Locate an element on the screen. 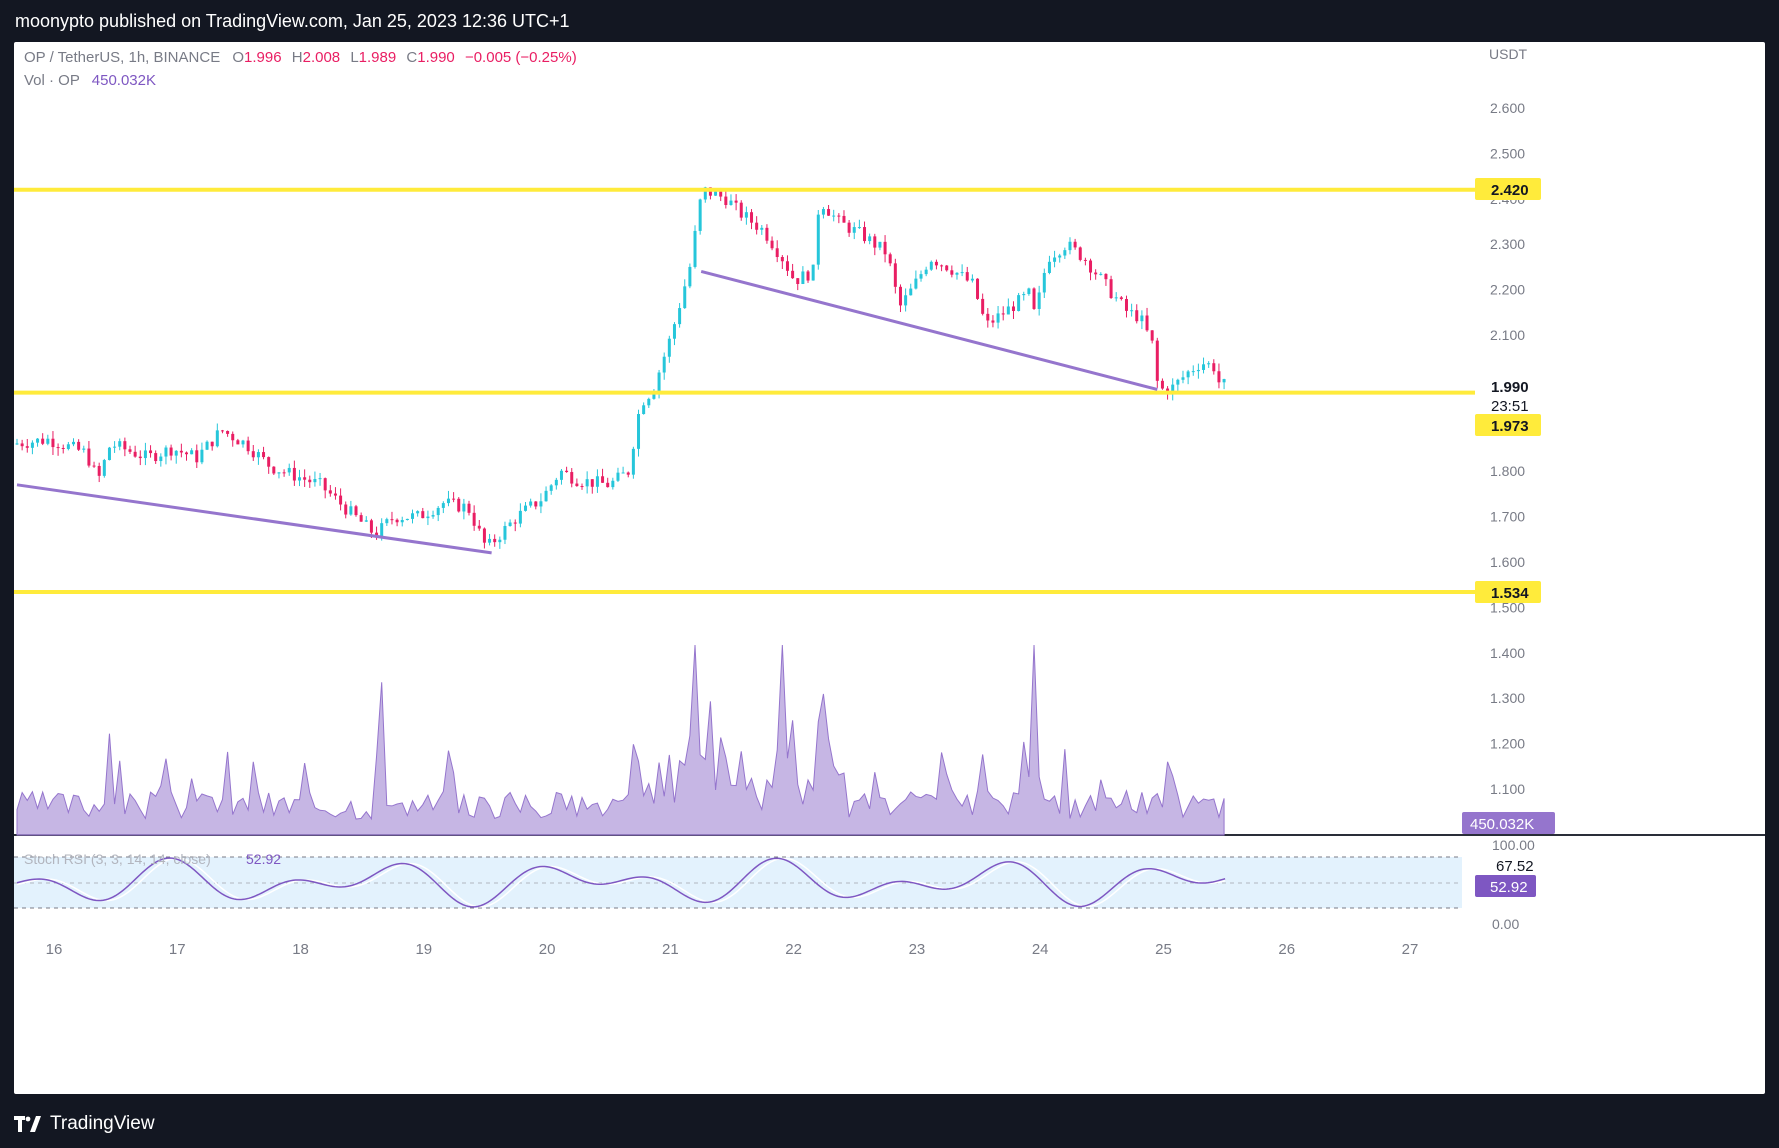 This screenshot has height=1148, width=1779. legend-l-value: 1.989 is located at coordinates (378, 57).